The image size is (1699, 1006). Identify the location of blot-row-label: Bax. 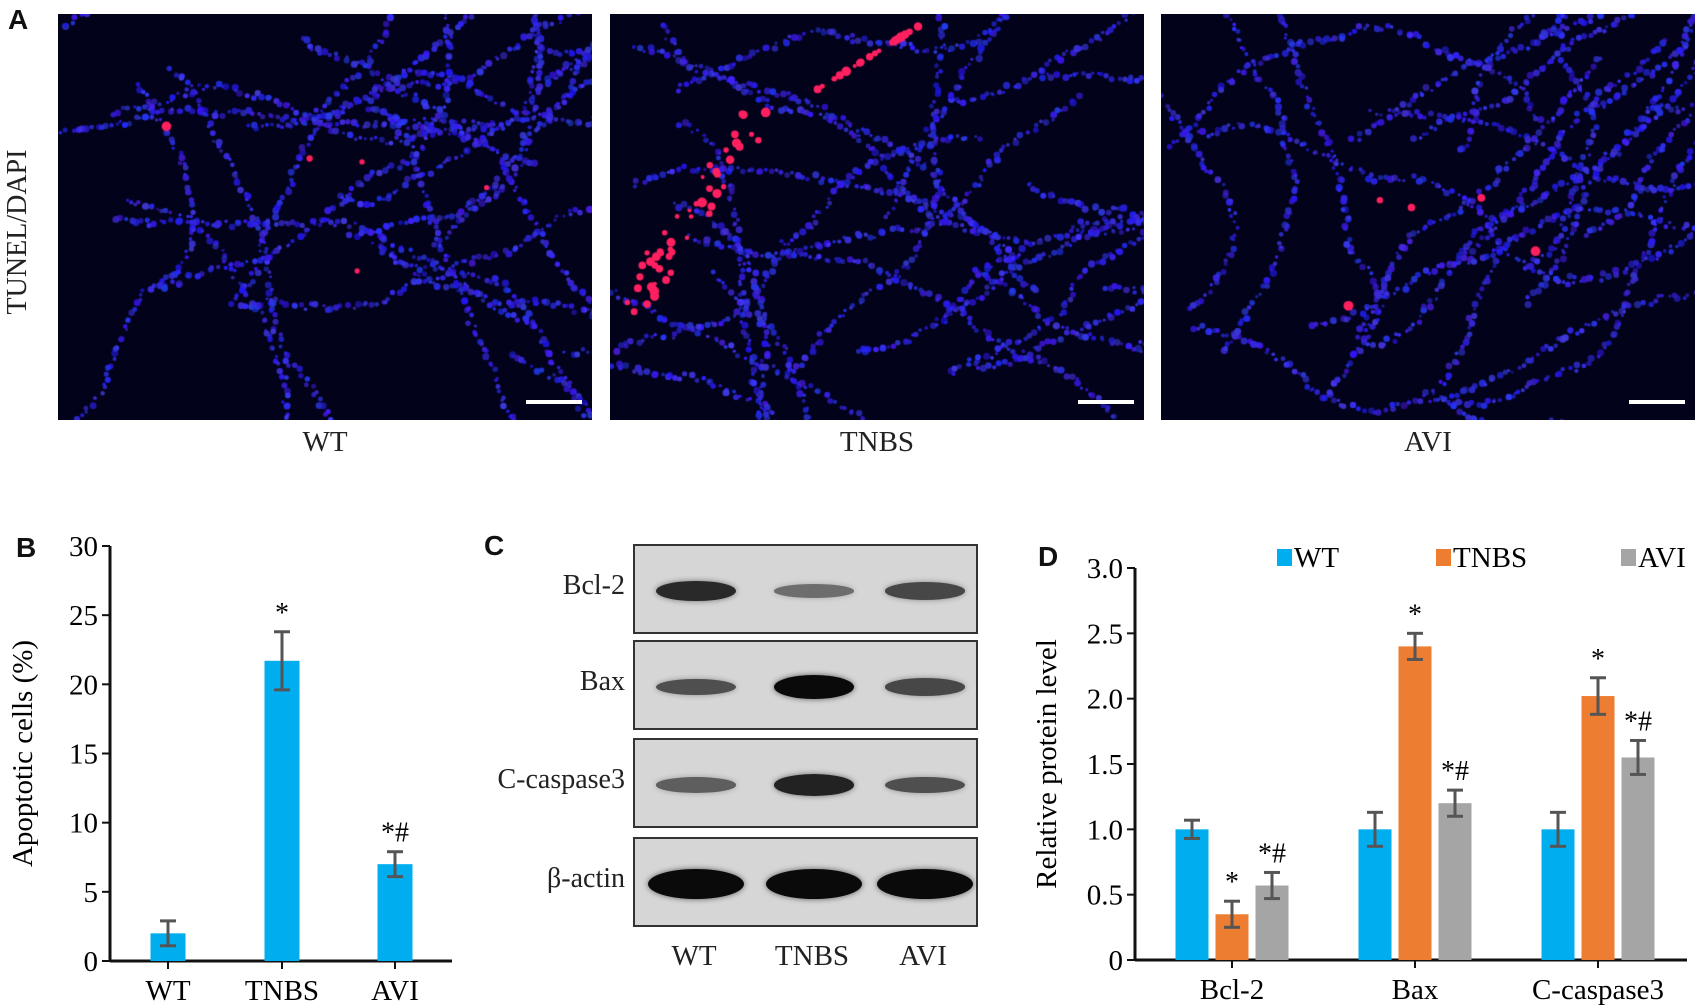
(602, 681).